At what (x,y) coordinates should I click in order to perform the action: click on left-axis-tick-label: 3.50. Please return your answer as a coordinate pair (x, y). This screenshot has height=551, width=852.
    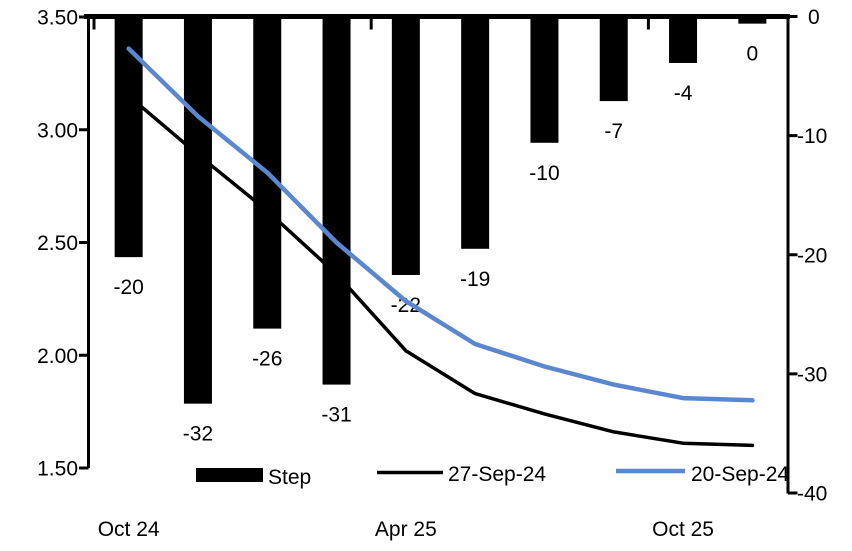
    Looking at the image, I should click on (57, 18).